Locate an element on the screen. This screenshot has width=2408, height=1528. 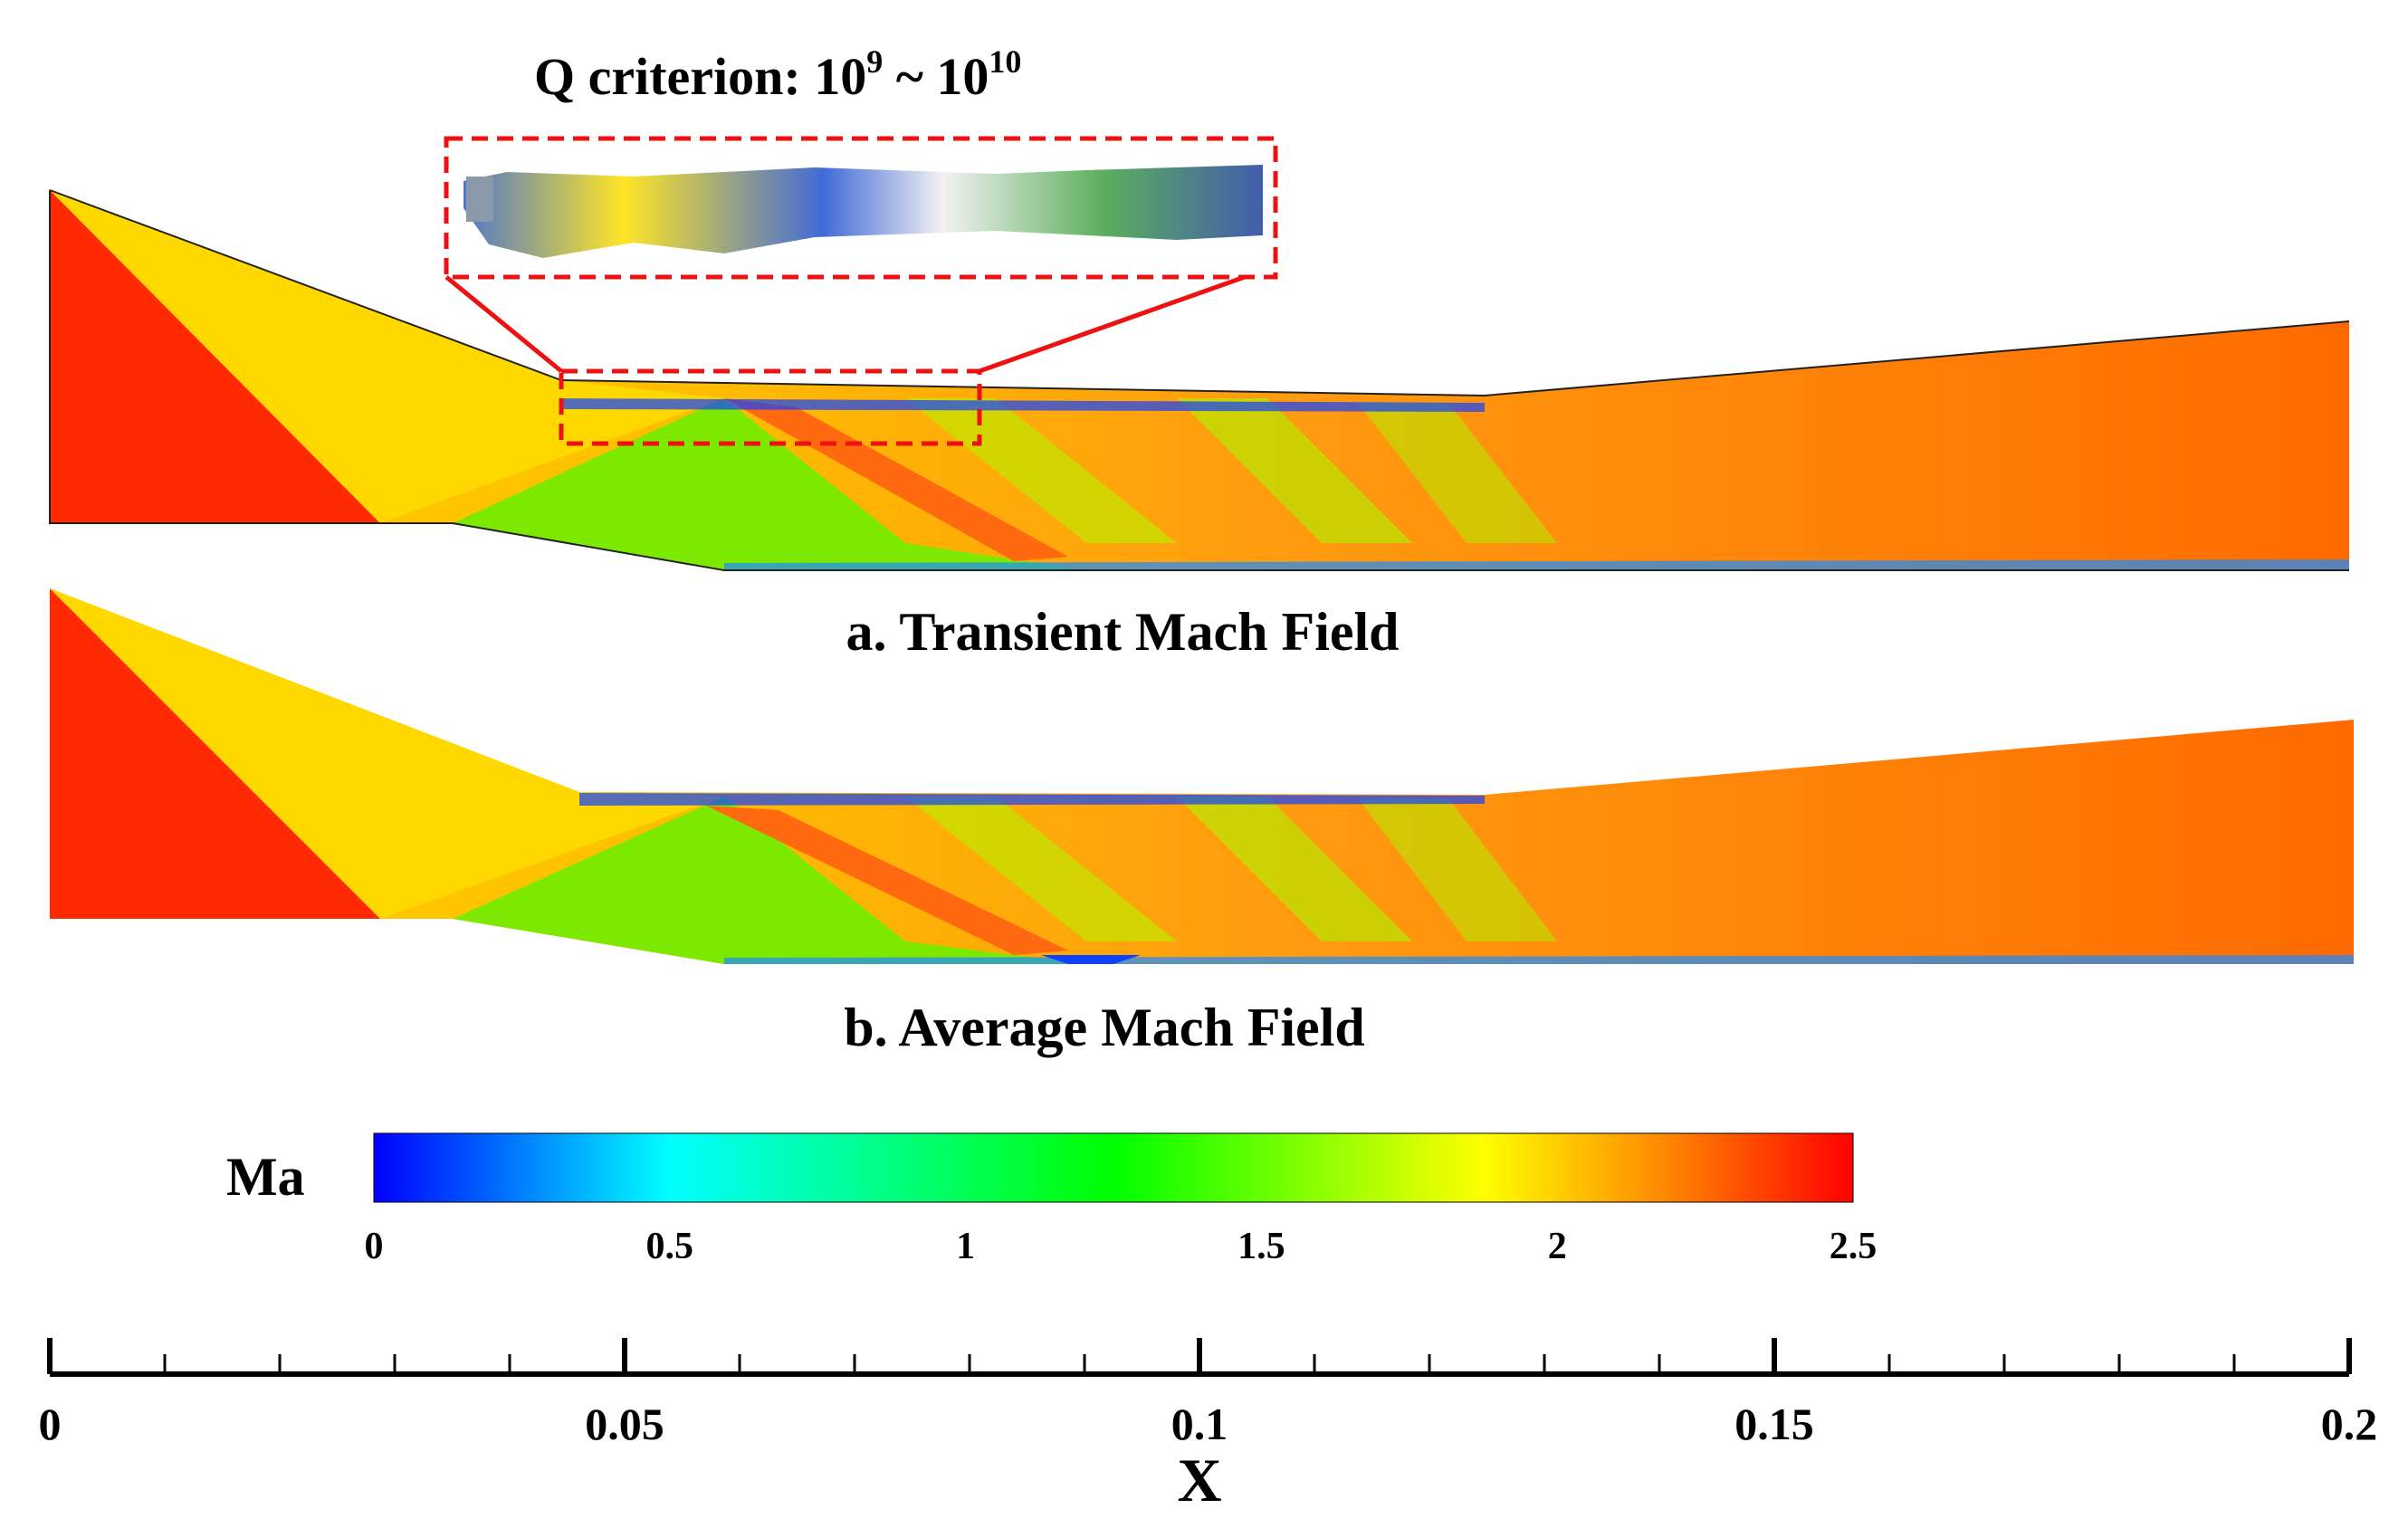
zoom-region-box is located at coordinates (770, 407).